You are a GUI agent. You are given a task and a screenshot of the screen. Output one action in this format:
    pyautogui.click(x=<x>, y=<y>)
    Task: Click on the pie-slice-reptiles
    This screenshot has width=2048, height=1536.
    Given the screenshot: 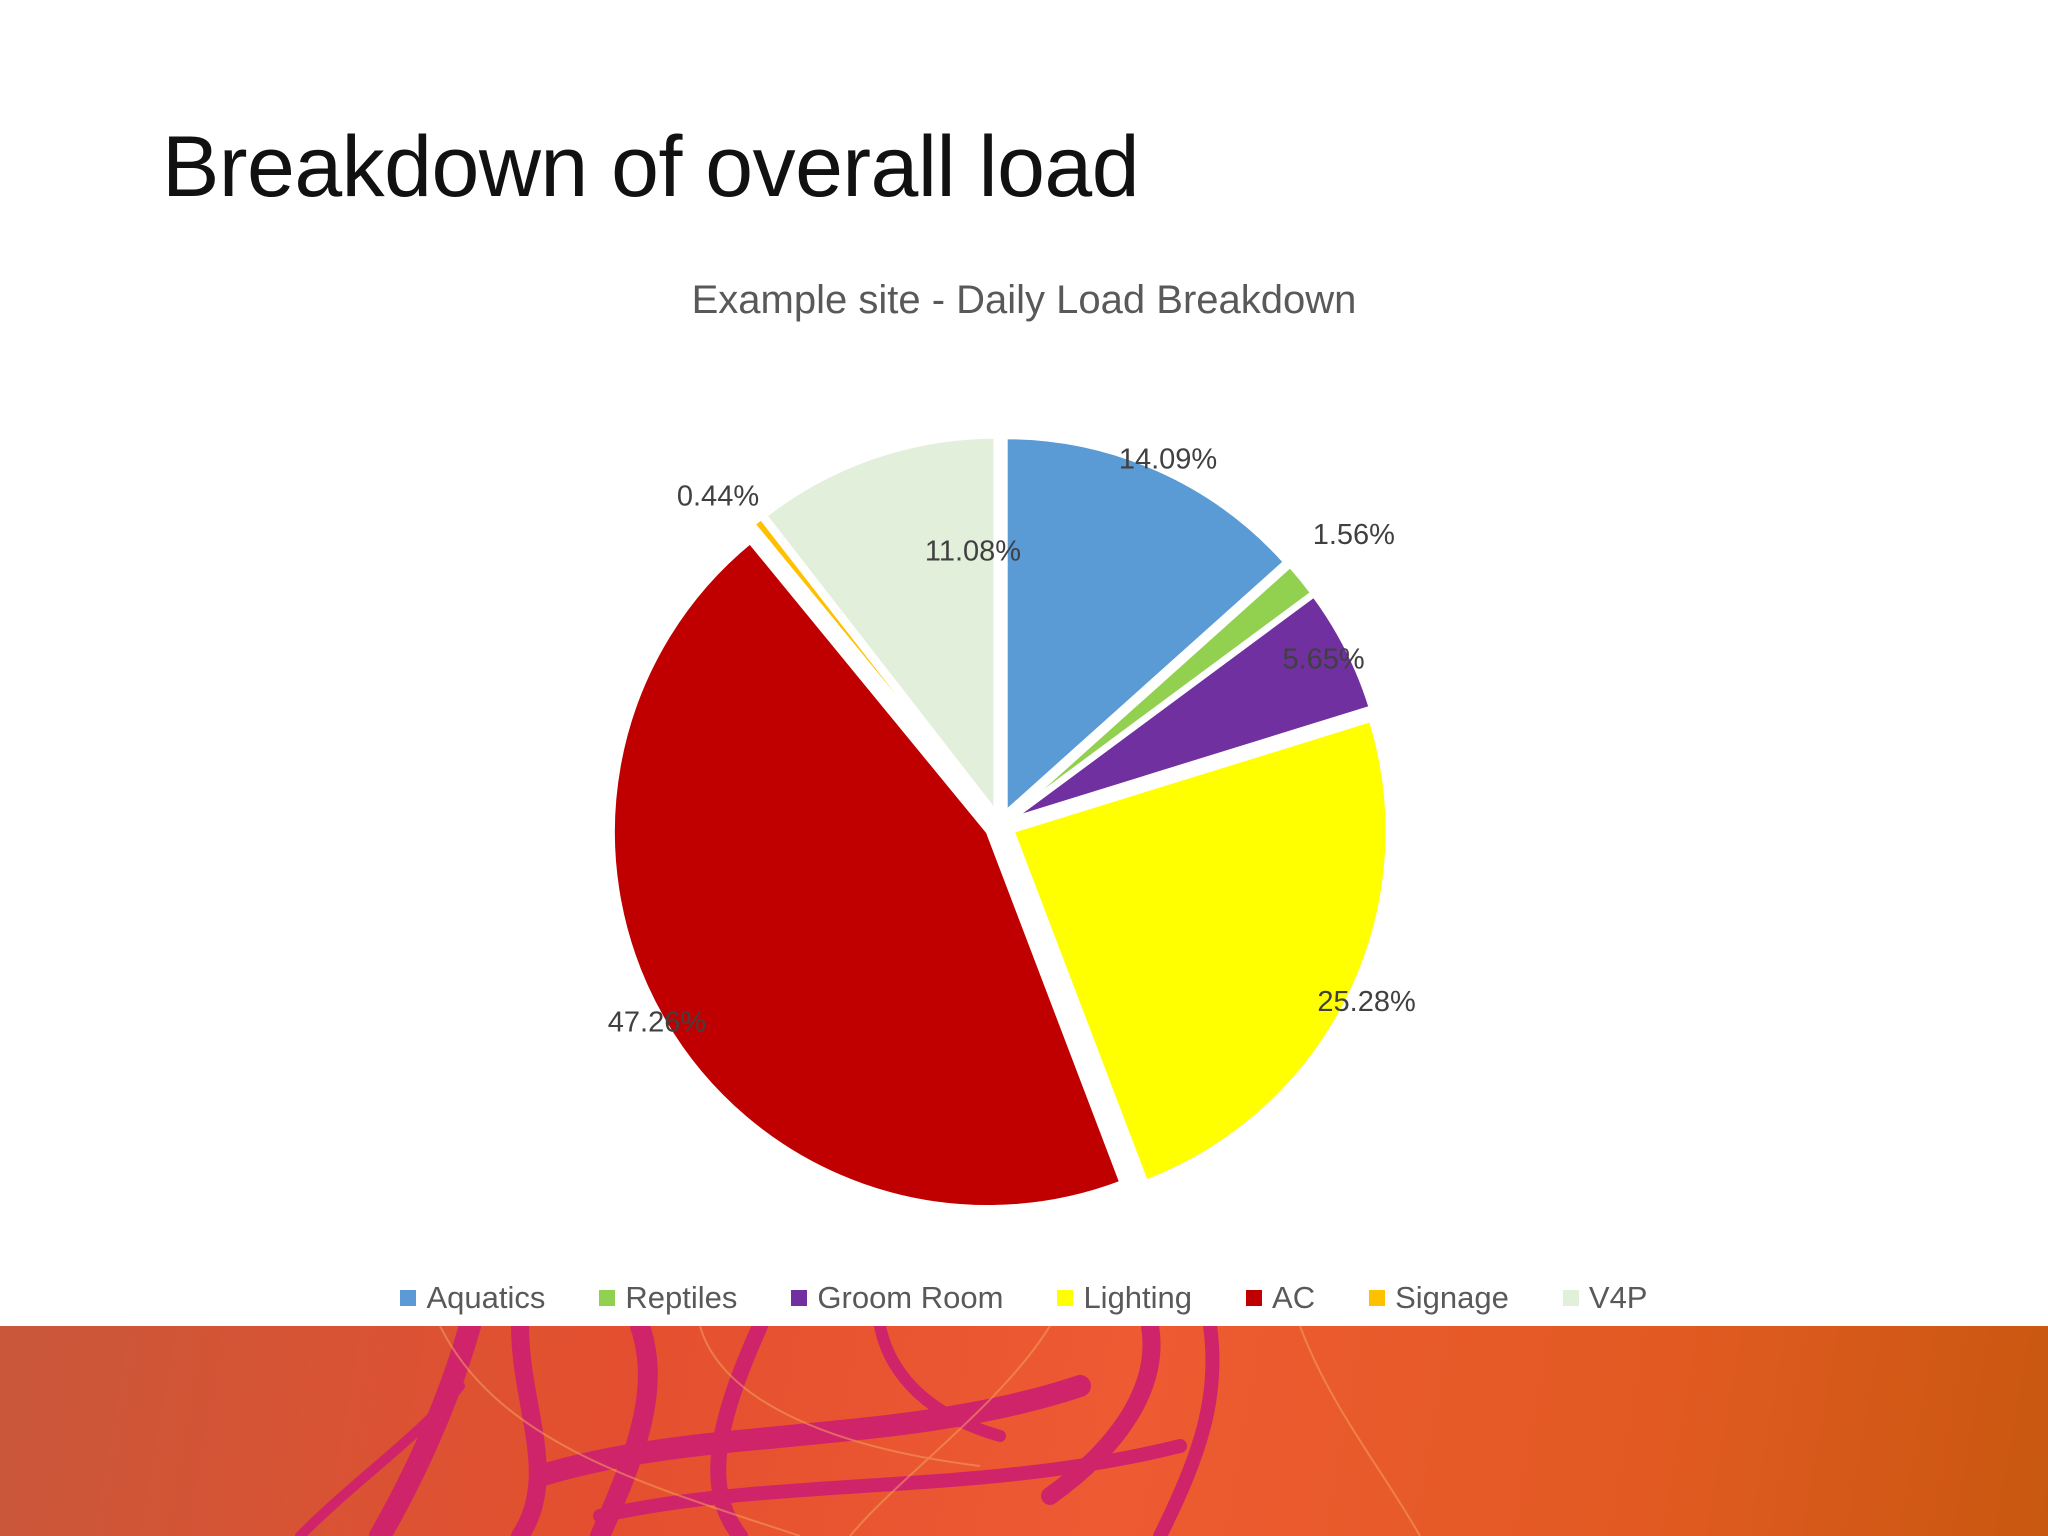 What is the action you would take?
    pyautogui.click(x=1162, y=690)
    